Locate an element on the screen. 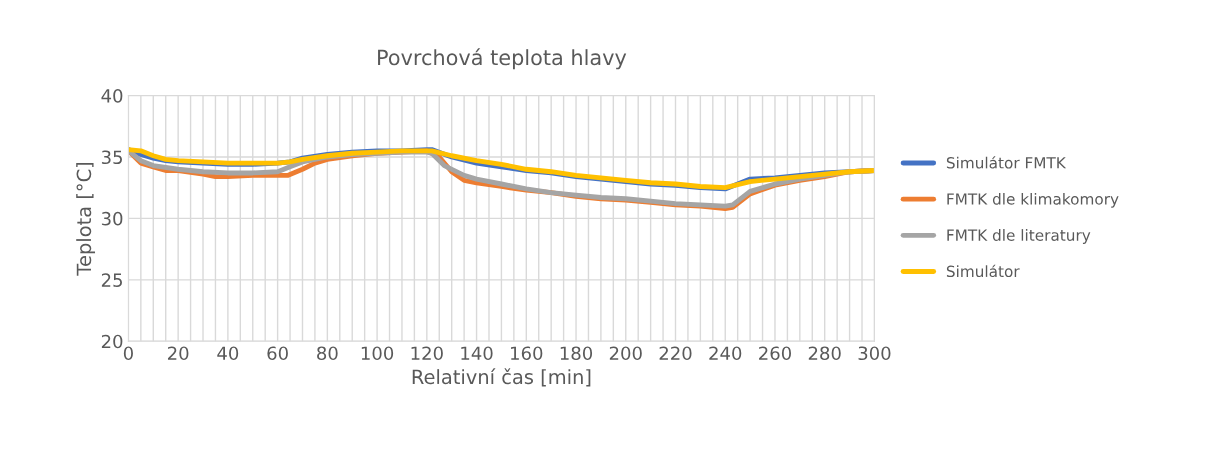 Image resolution: width=1223 pixels, height=455 pixels. x-tick-label: 140 is located at coordinates (477, 353).